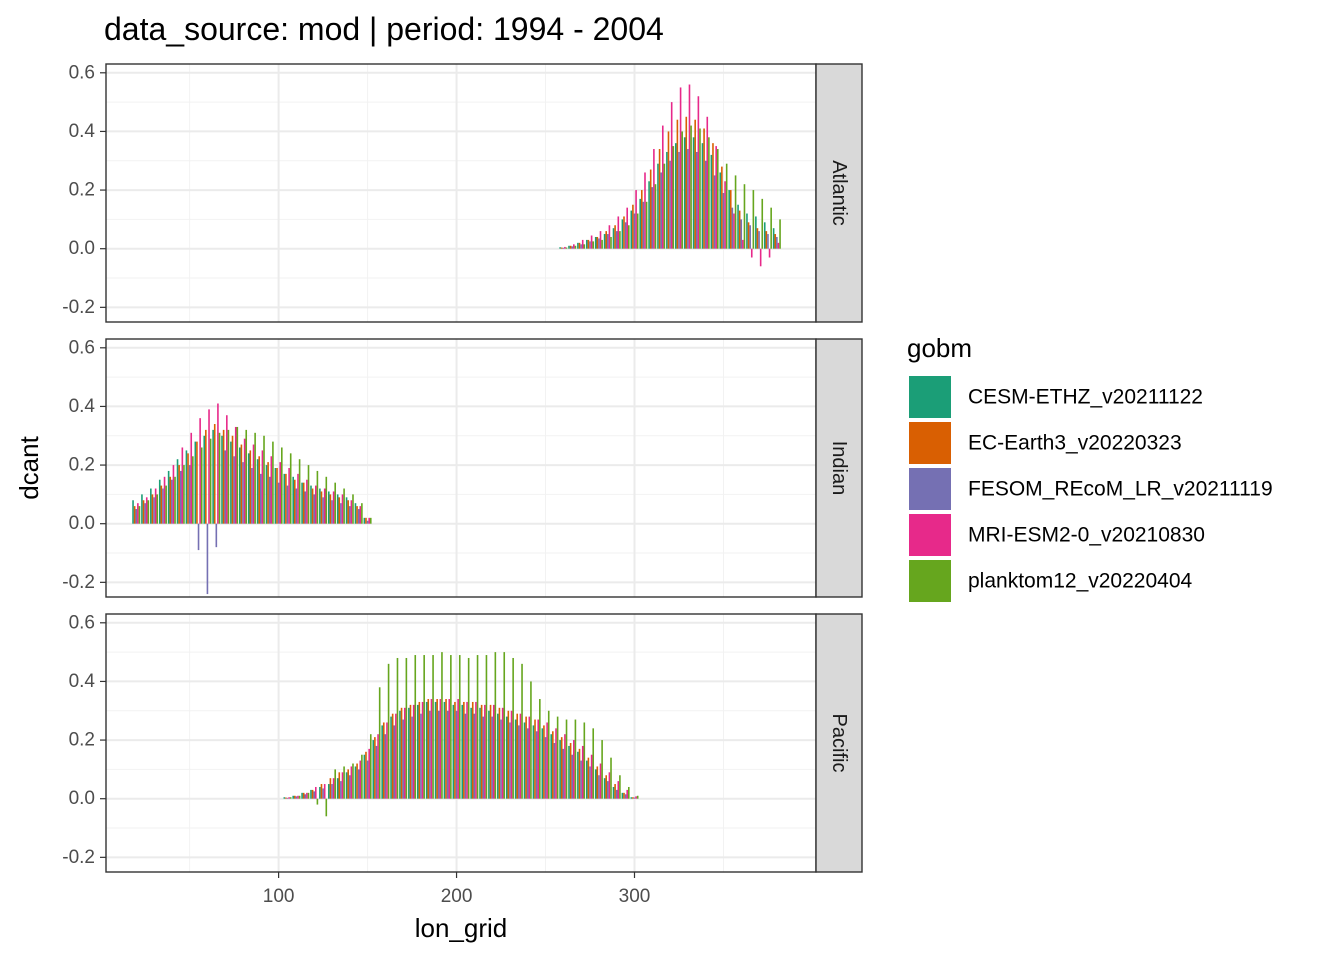  Describe the element at coordinates (78, 582) in the screenshot. I see `y-tick-label: -0.2` at that location.